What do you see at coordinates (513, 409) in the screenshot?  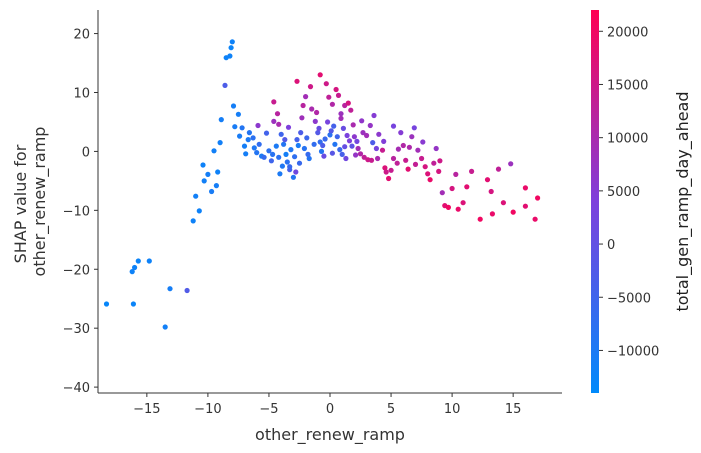 I see `x-tick-label: 15` at bounding box center [513, 409].